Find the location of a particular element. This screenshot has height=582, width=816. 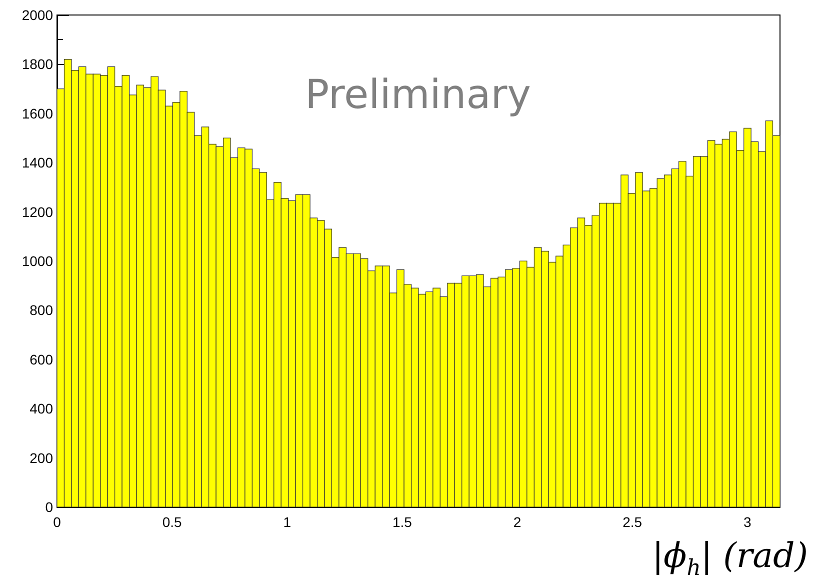

y-tick-label: 1800 is located at coordinates (38, 64).